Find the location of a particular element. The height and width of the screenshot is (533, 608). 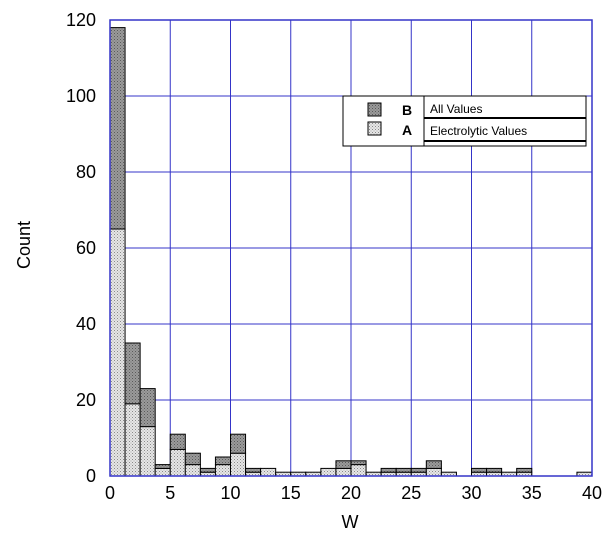

y-tick-labels: 0 20 40 60 80 100 120 is located at coordinates (81, 248).